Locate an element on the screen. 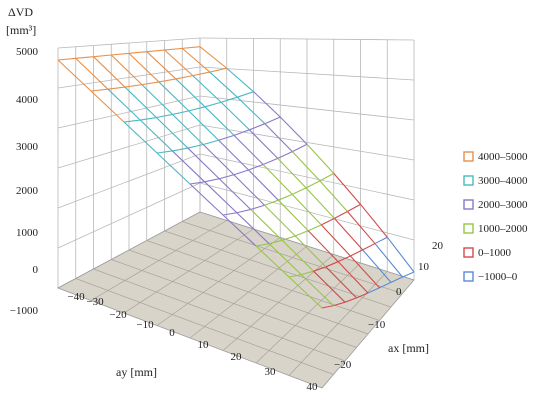 The width and height of the screenshot is (550, 419). ay-tick-label: −20 is located at coordinates (118, 315).